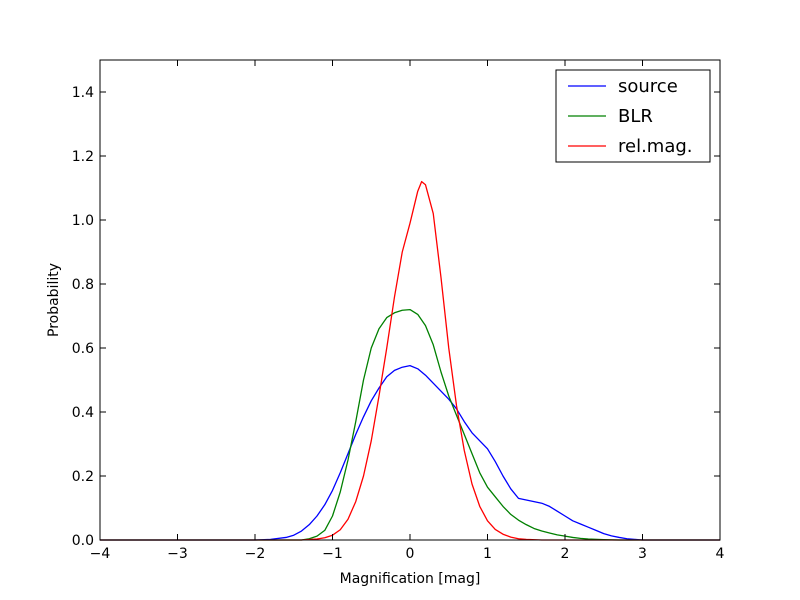 The width and height of the screenshot is (800, 600). Describe the element at coordinates (177, 554) in the screenshot. I see `x-tick-label: −3` at that location.